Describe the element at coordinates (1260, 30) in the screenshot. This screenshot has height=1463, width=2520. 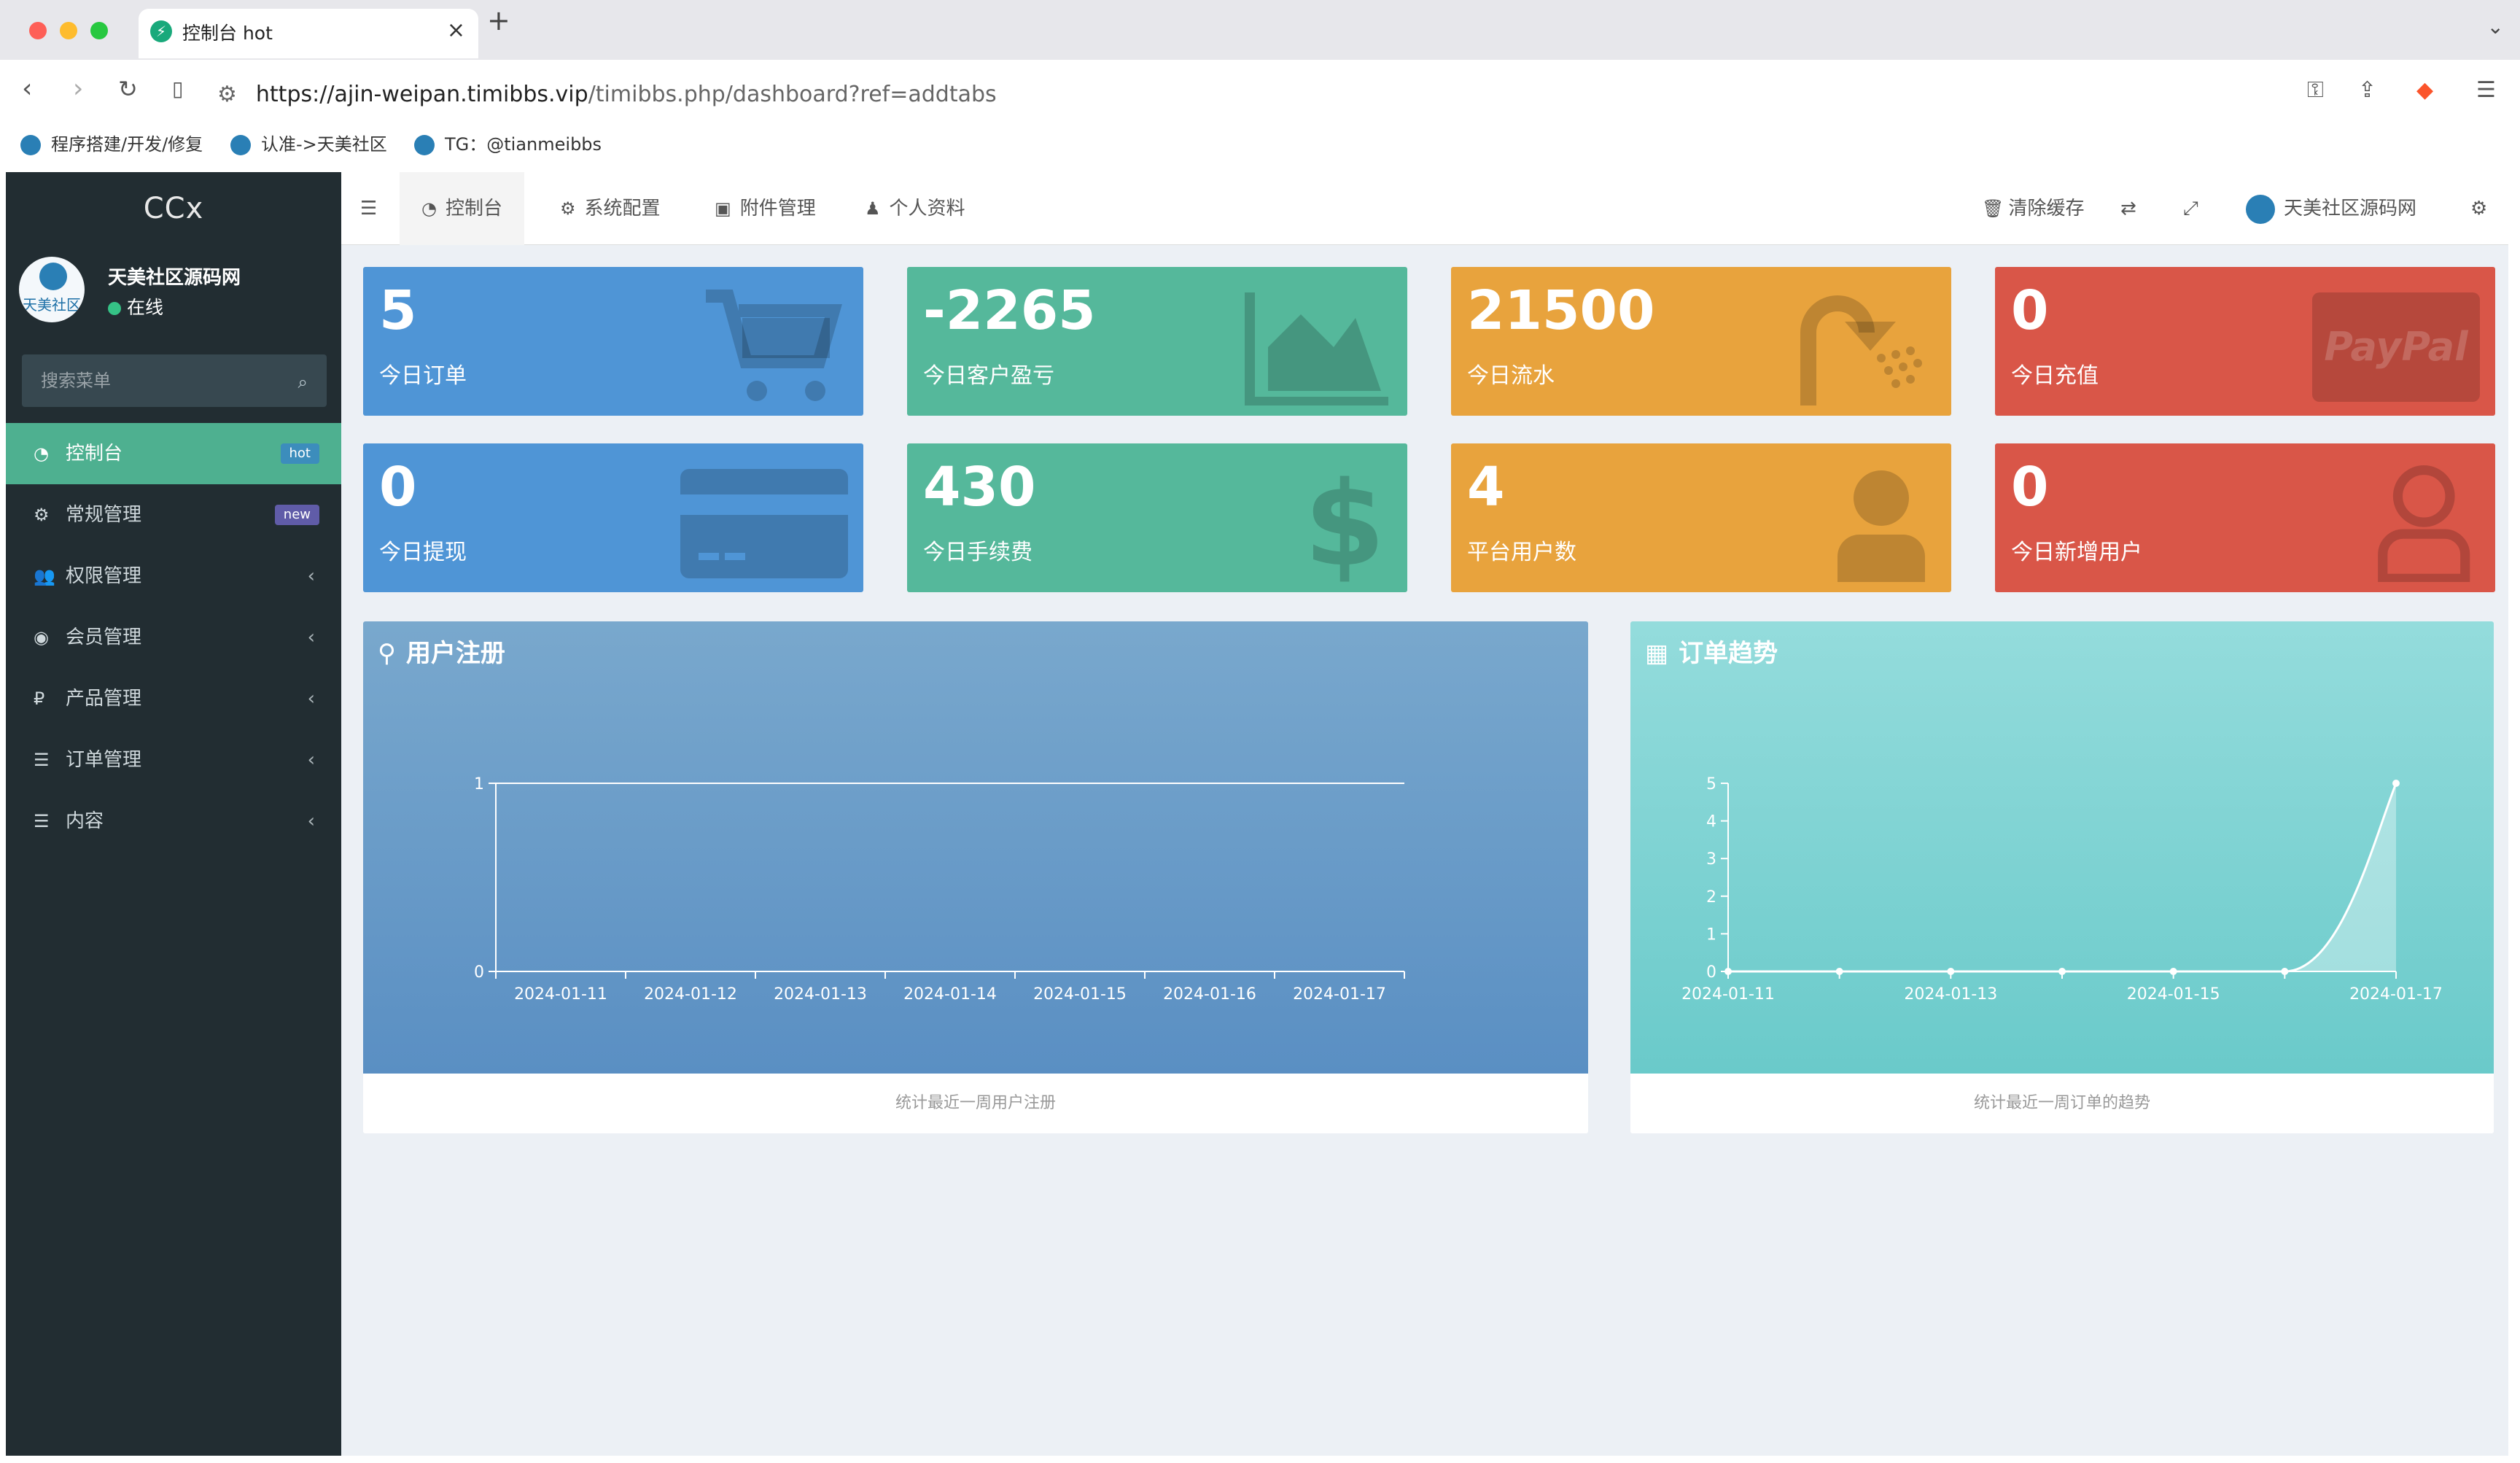
I see `tab-strip: ⚡ 控制台 hot × + ⌄` at that location.